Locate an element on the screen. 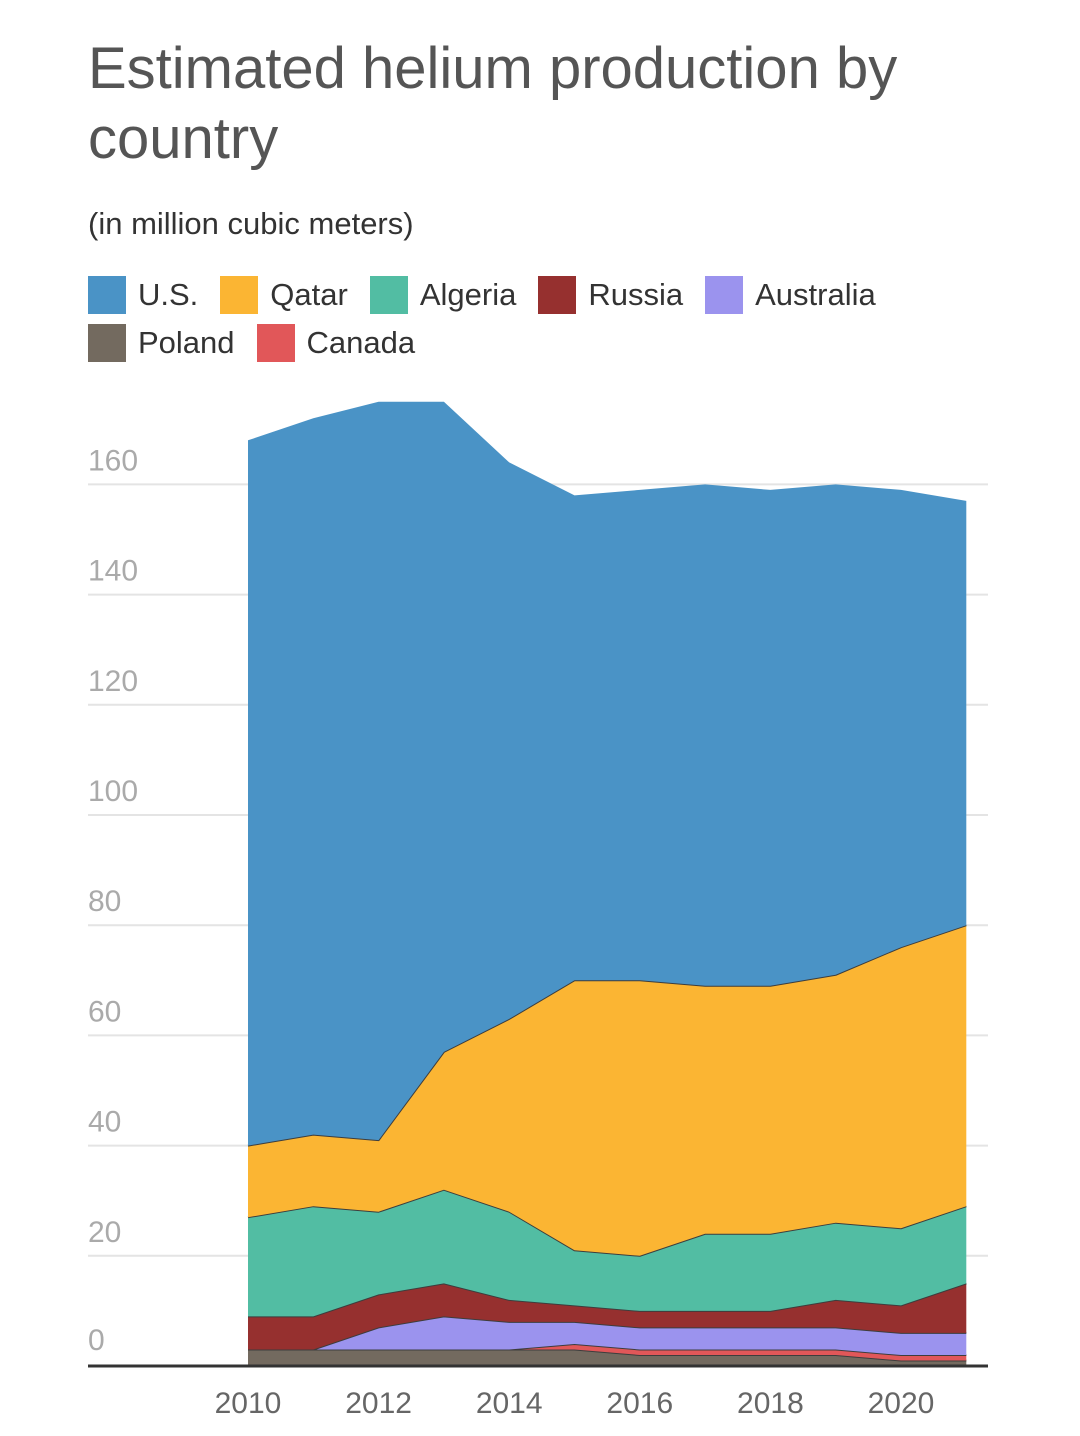 Image resolution: width=1080 pixels, height=1436 pixels. legend-item-u-s: U.S. is located at coordinates (143, 295).